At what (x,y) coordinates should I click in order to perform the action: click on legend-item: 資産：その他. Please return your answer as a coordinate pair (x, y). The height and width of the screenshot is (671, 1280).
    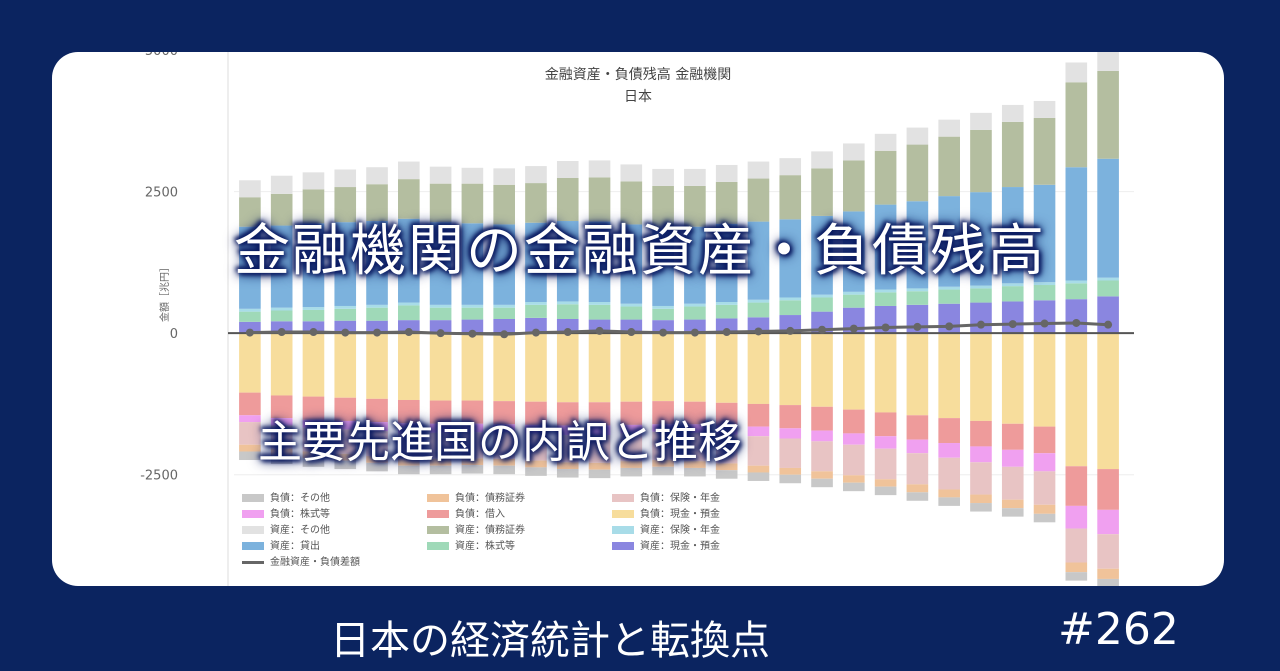
    Looking at the image, I should click on (286, 531).